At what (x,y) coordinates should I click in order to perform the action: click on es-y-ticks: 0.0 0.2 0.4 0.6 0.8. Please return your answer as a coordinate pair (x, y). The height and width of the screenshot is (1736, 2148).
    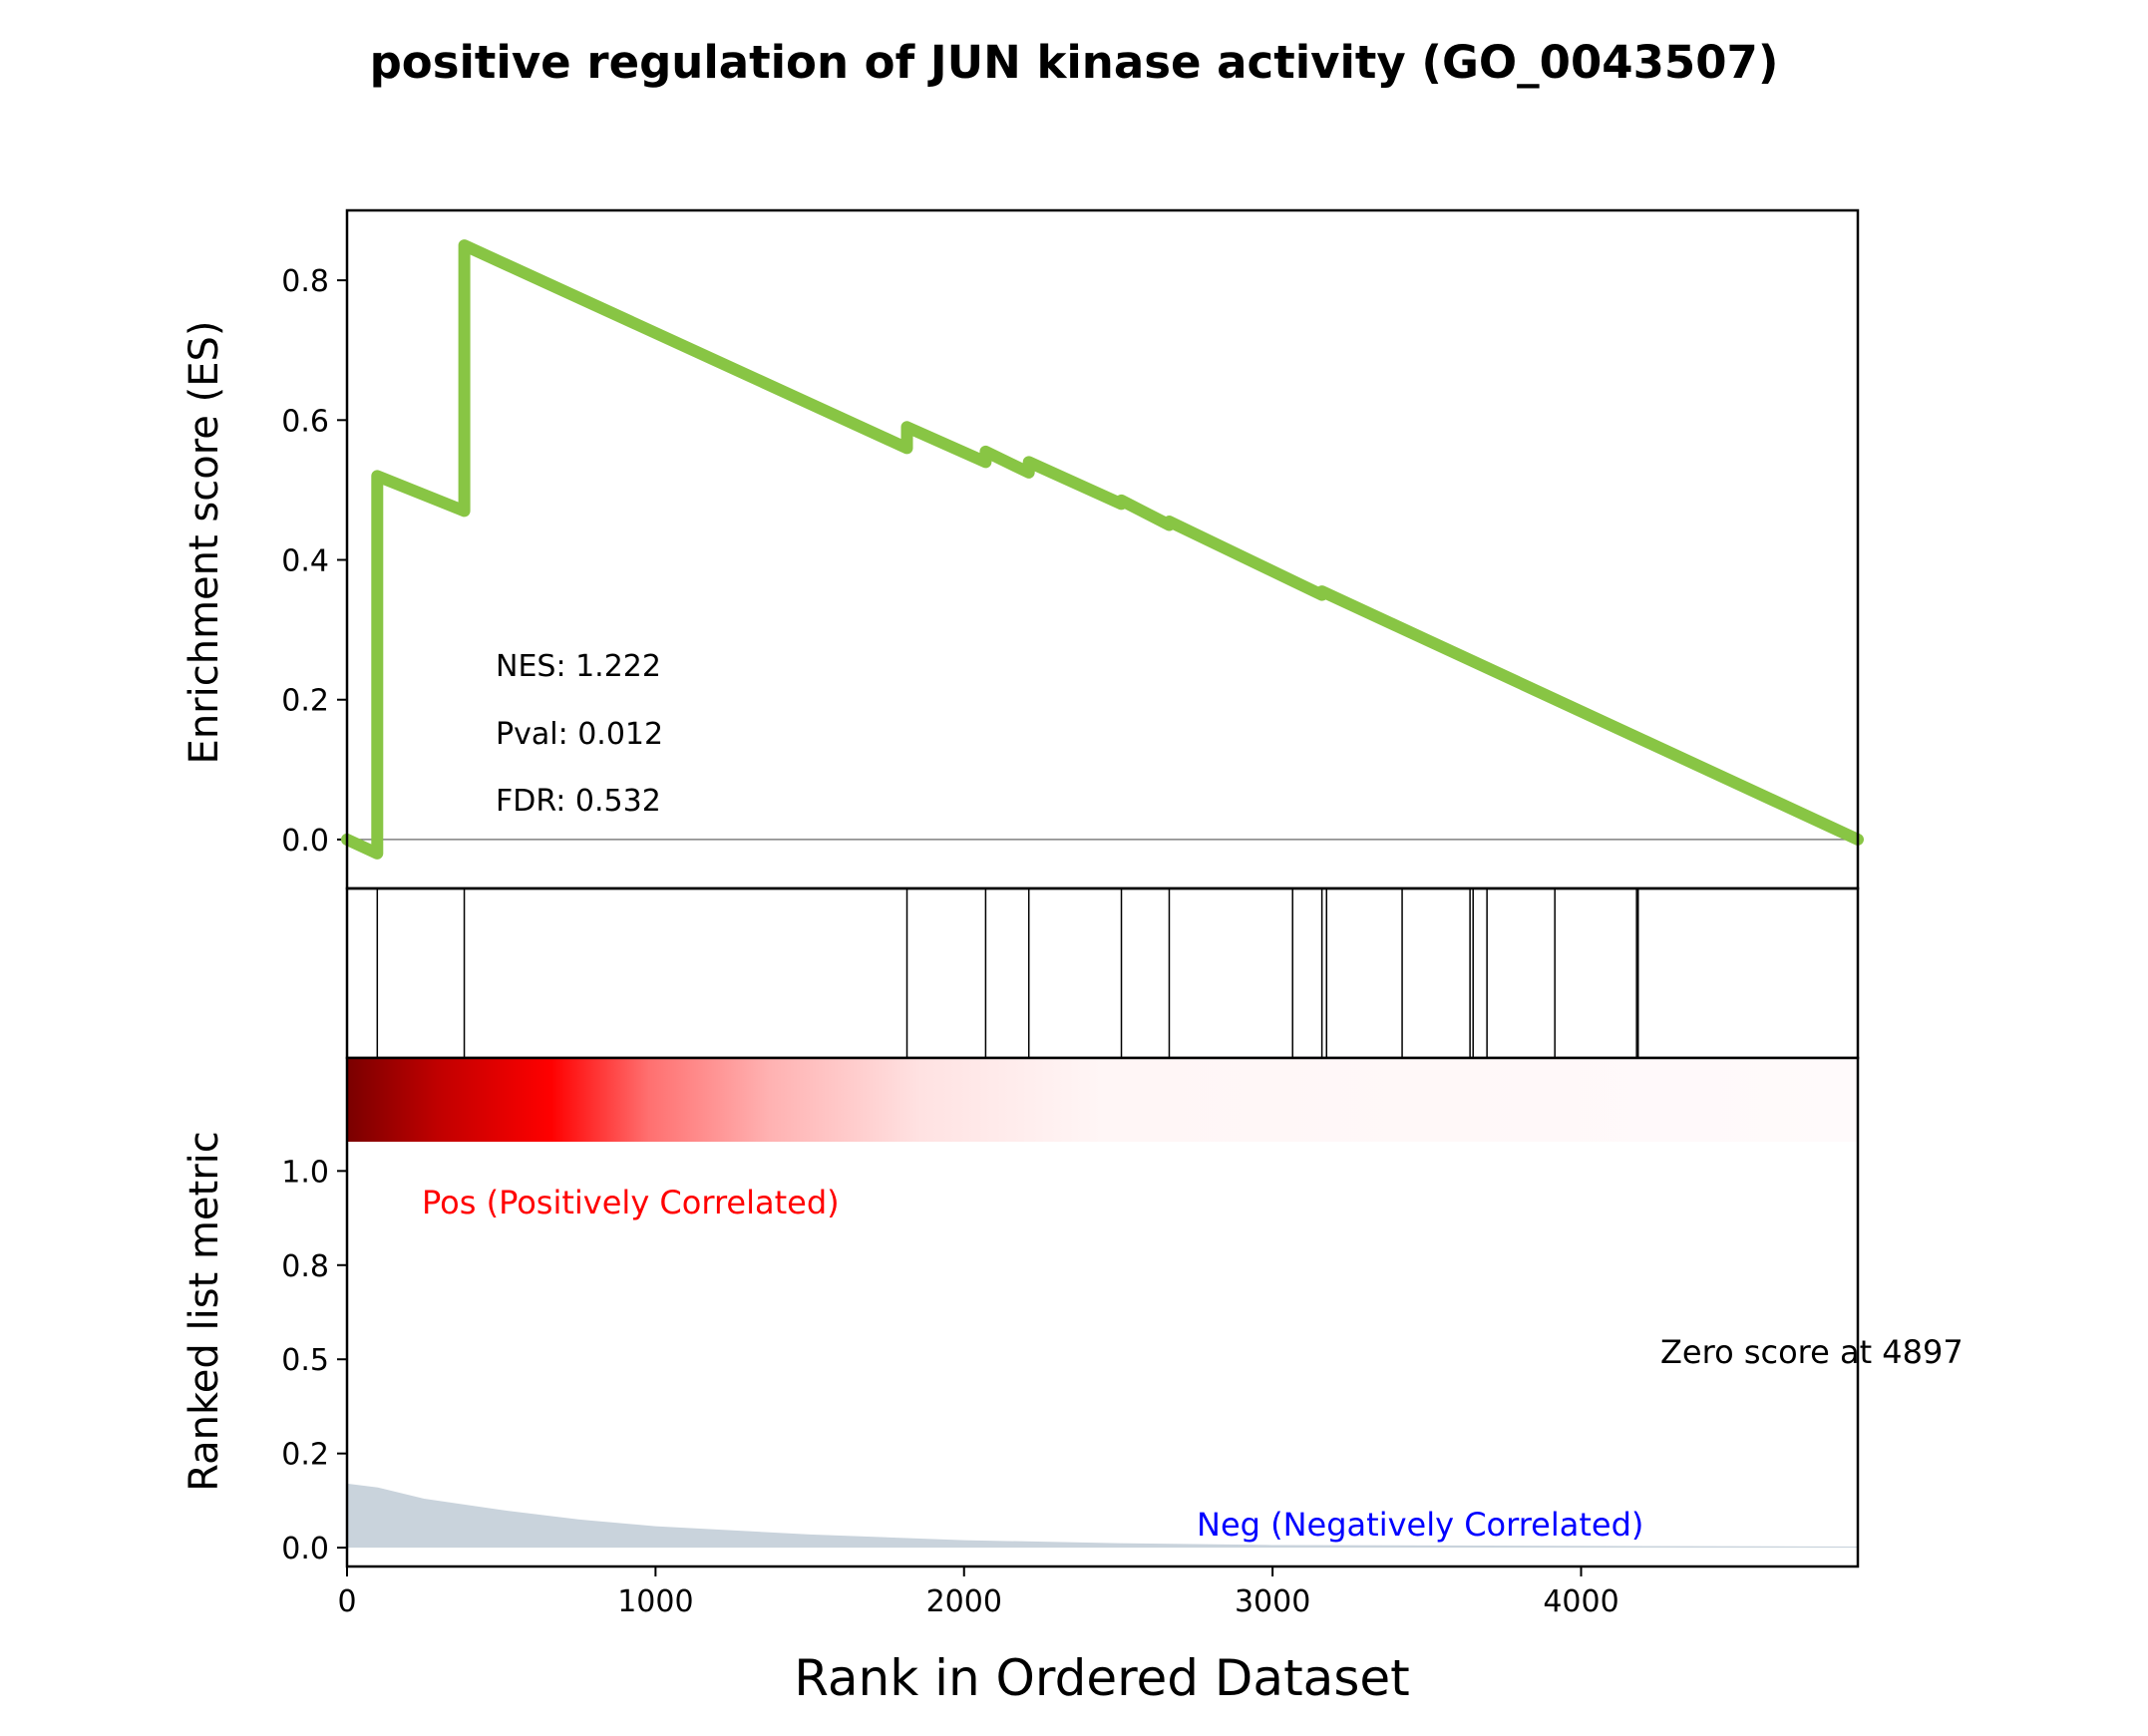
    Looking at the image, I should click on (314, 561).